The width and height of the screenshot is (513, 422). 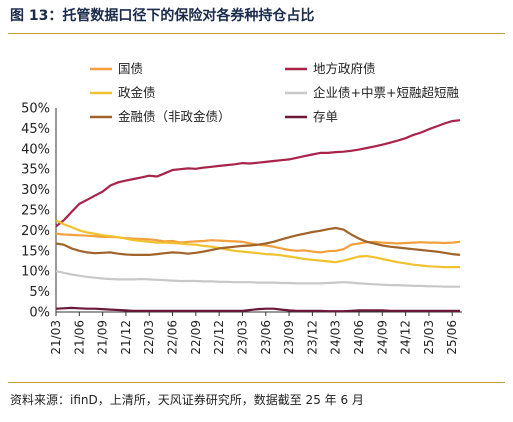 I want to click on series-line-金融债（非政金债）, so click(x=258, y=241).